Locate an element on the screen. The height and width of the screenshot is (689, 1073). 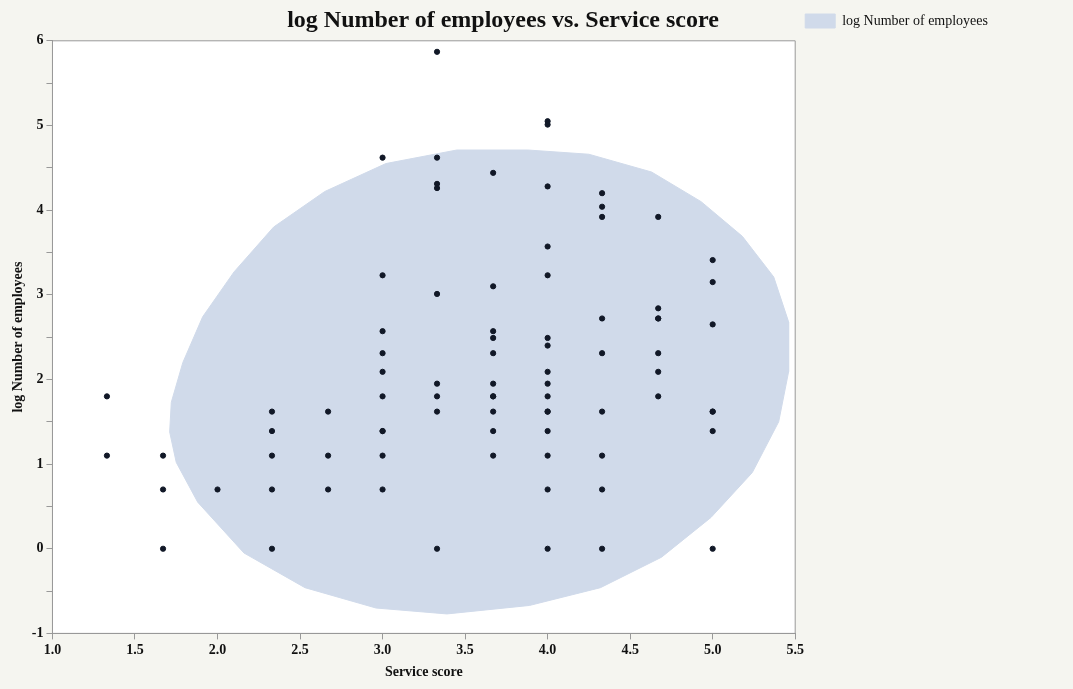
x-tick-label: 1.0 is located at coordinates (52, 650).